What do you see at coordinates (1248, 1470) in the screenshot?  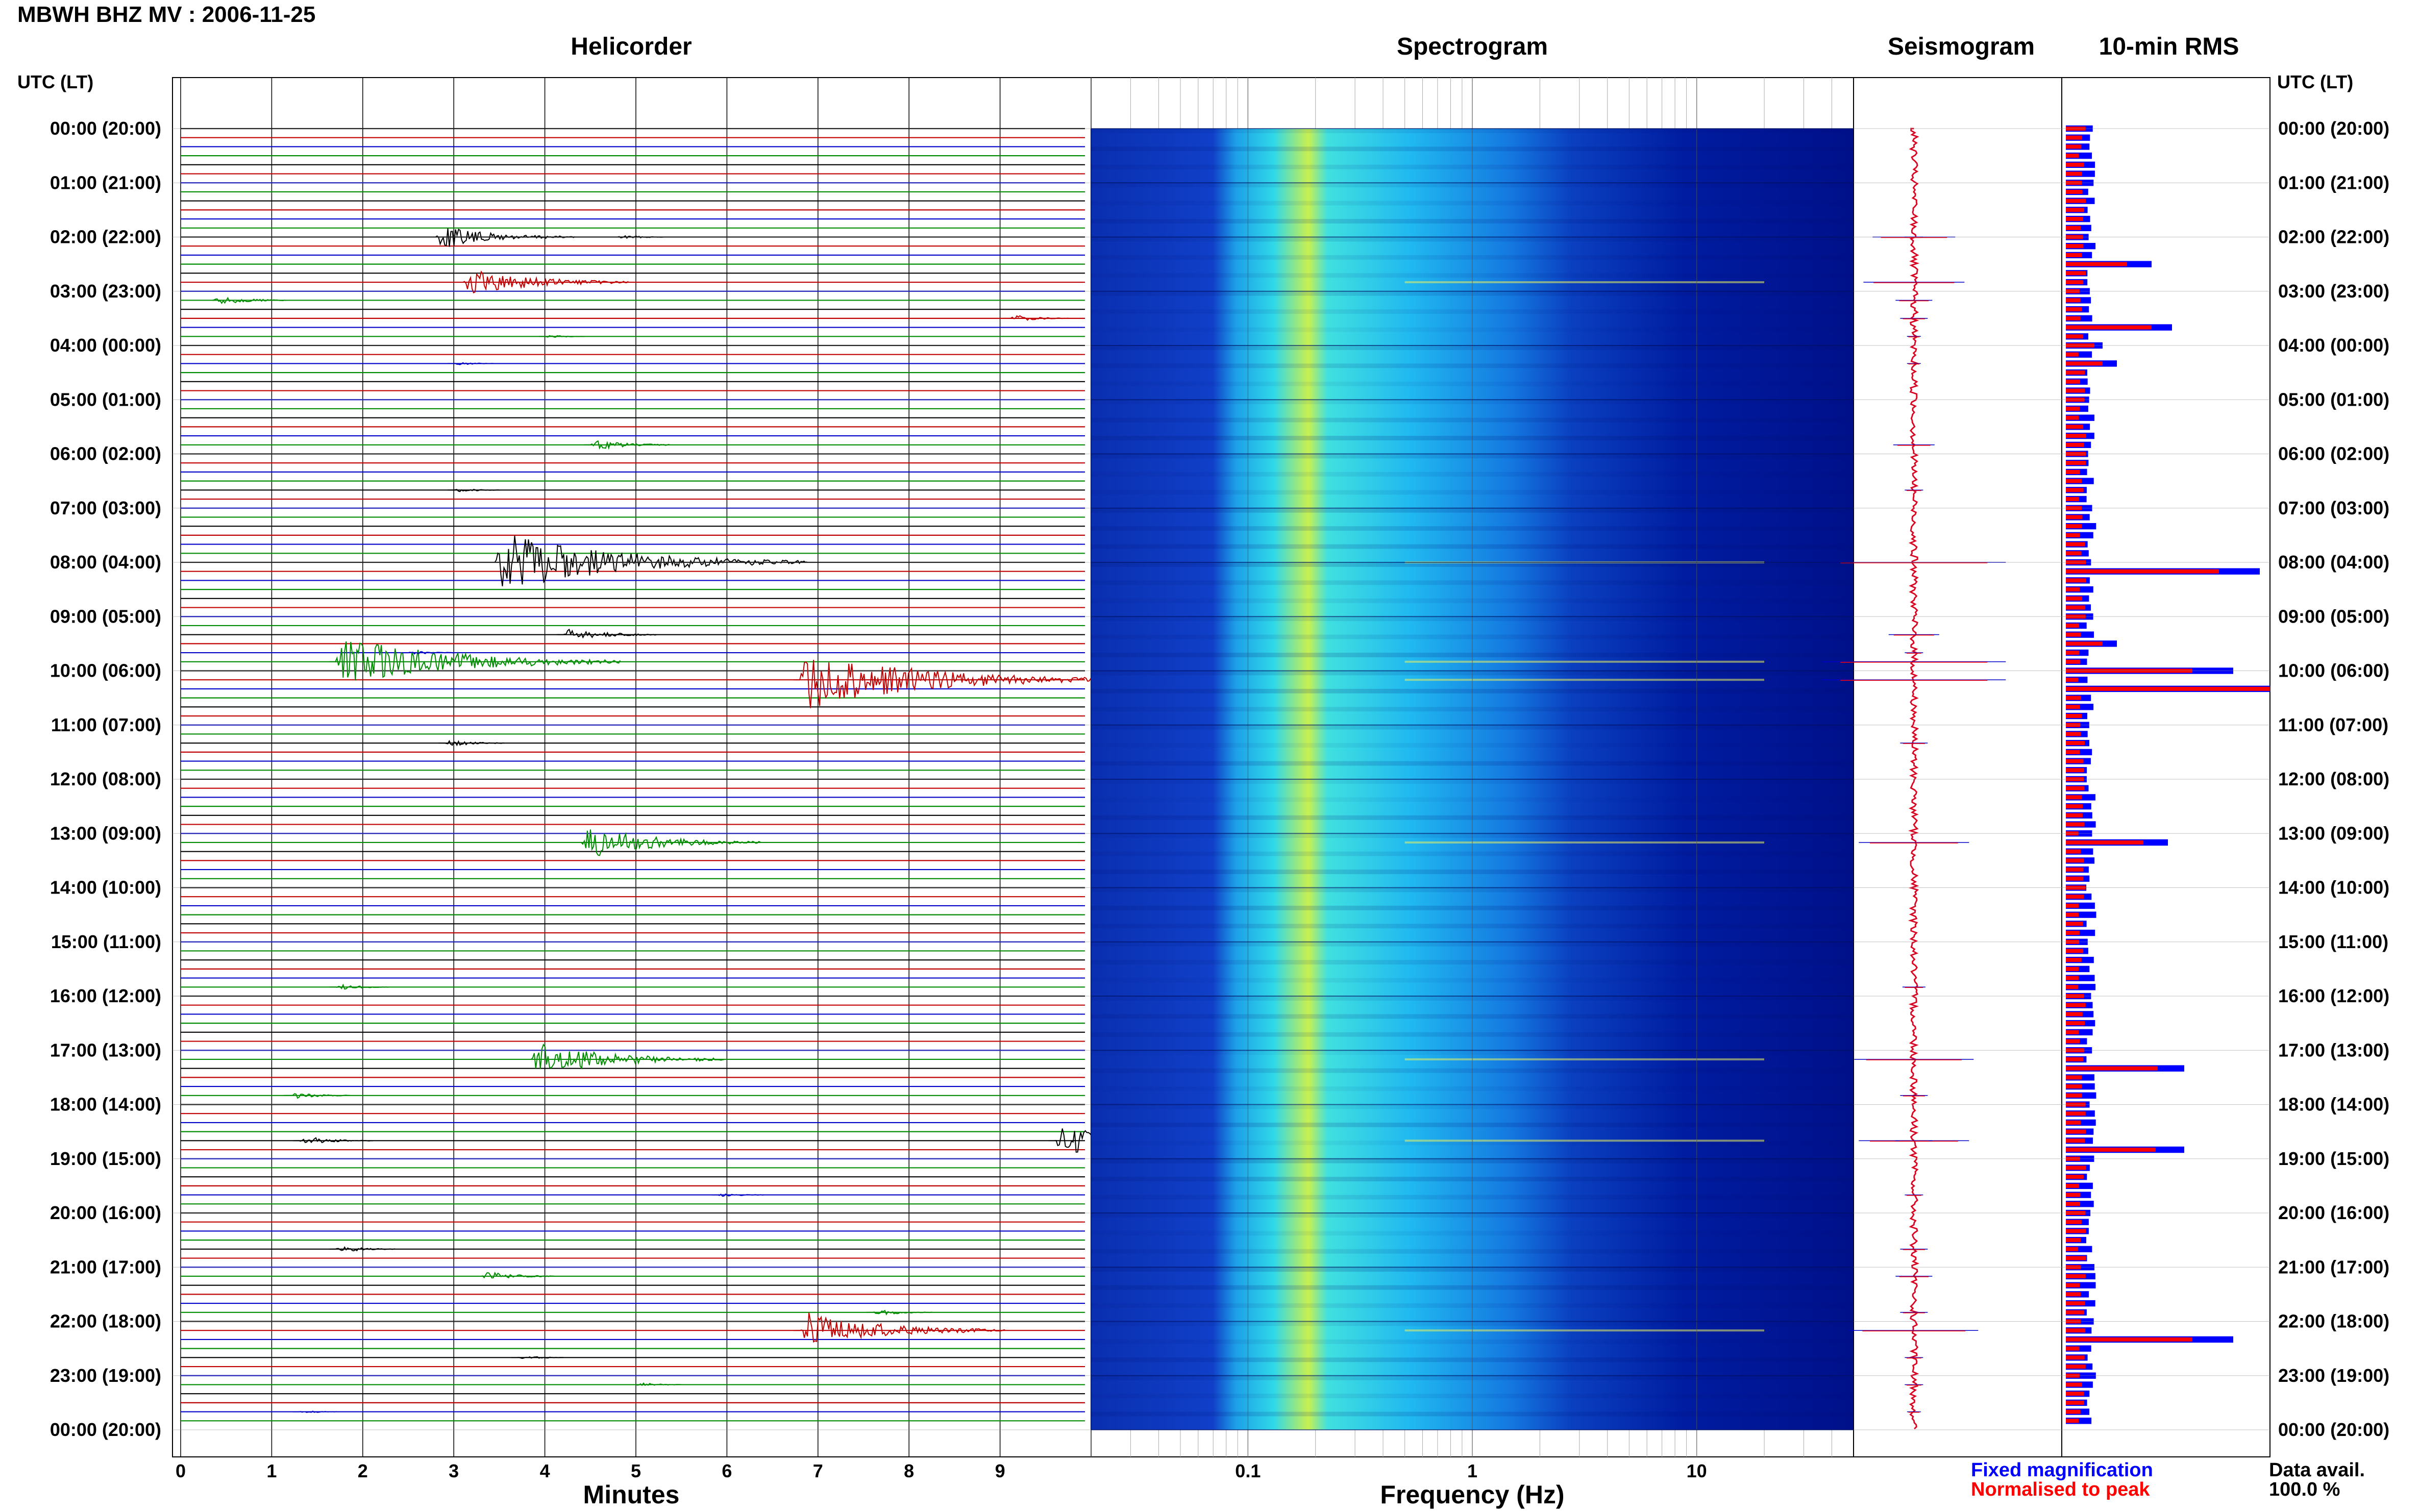 I see `spectrogram-xtick-label: 0.1` at bounding box center [1248, 1470].